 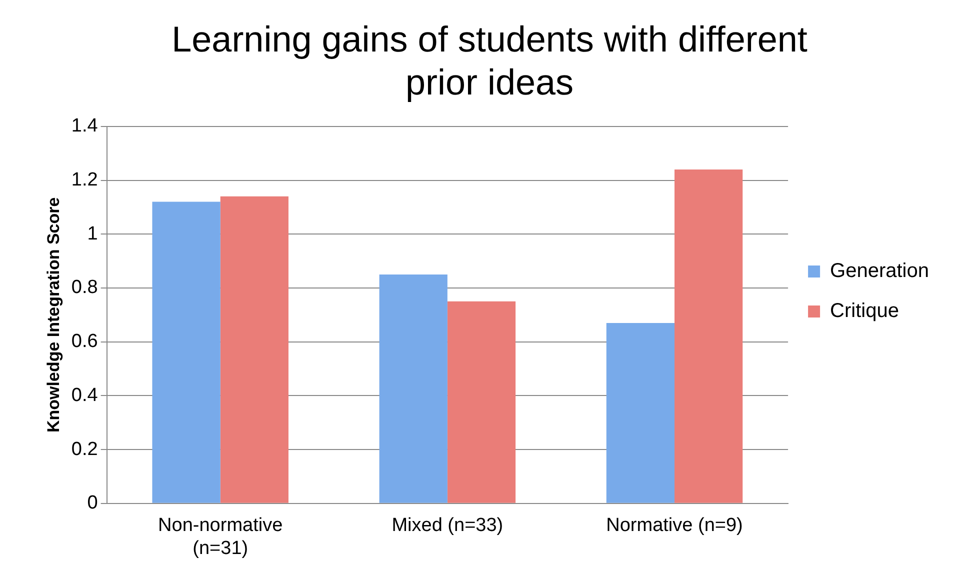 What do you see at coordinates (84, 341) in the screenshot?
I see `y-tick-label: 0.6` at bounding box center [84, 341].